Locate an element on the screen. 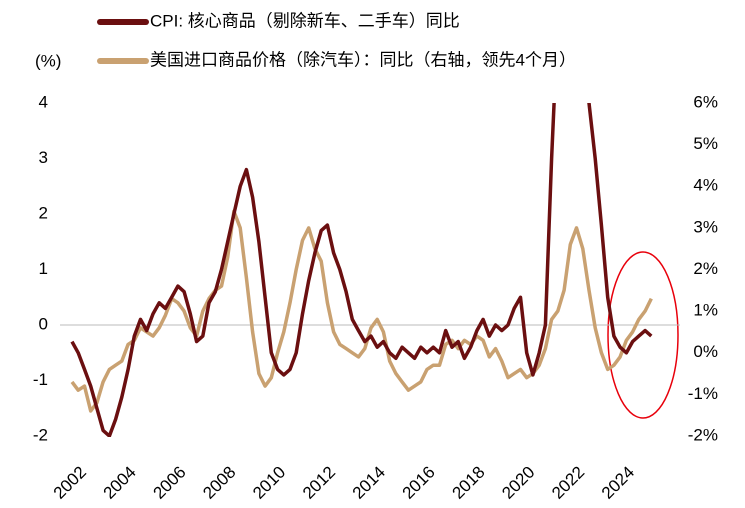 The height and width of the screenshot is (508, 745). y2-tick-label: 5% is located at coordinates (705, 143).